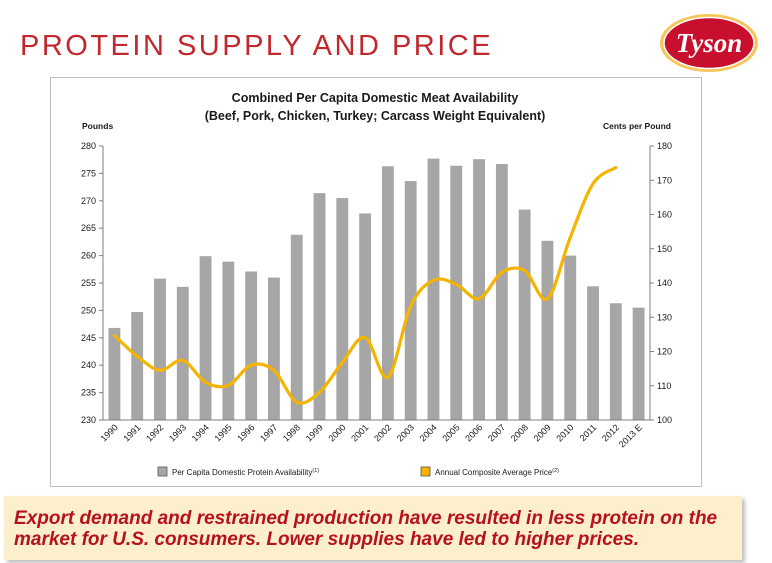 The image size is (772, 563). I want to click on x-tick-label: 2008, so click(519, 432).